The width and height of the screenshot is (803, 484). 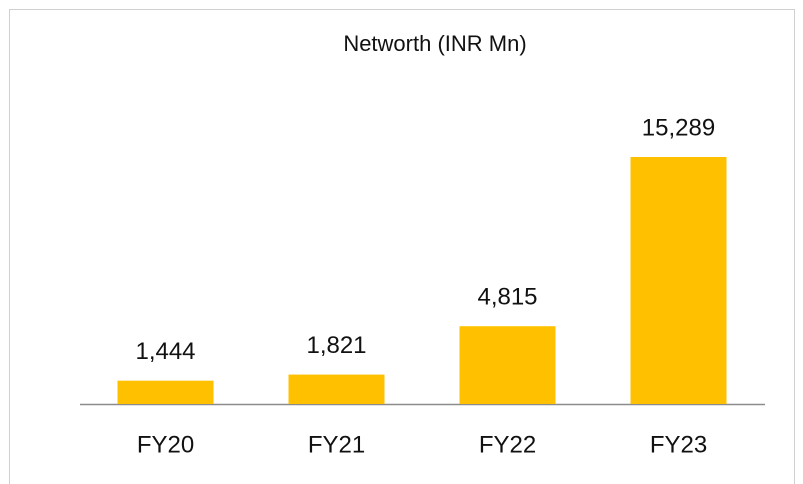 What do you see at coordinates (165, 351) in the screenshot?
I see `data-label: 1,444` at bounding box center [165, 351].